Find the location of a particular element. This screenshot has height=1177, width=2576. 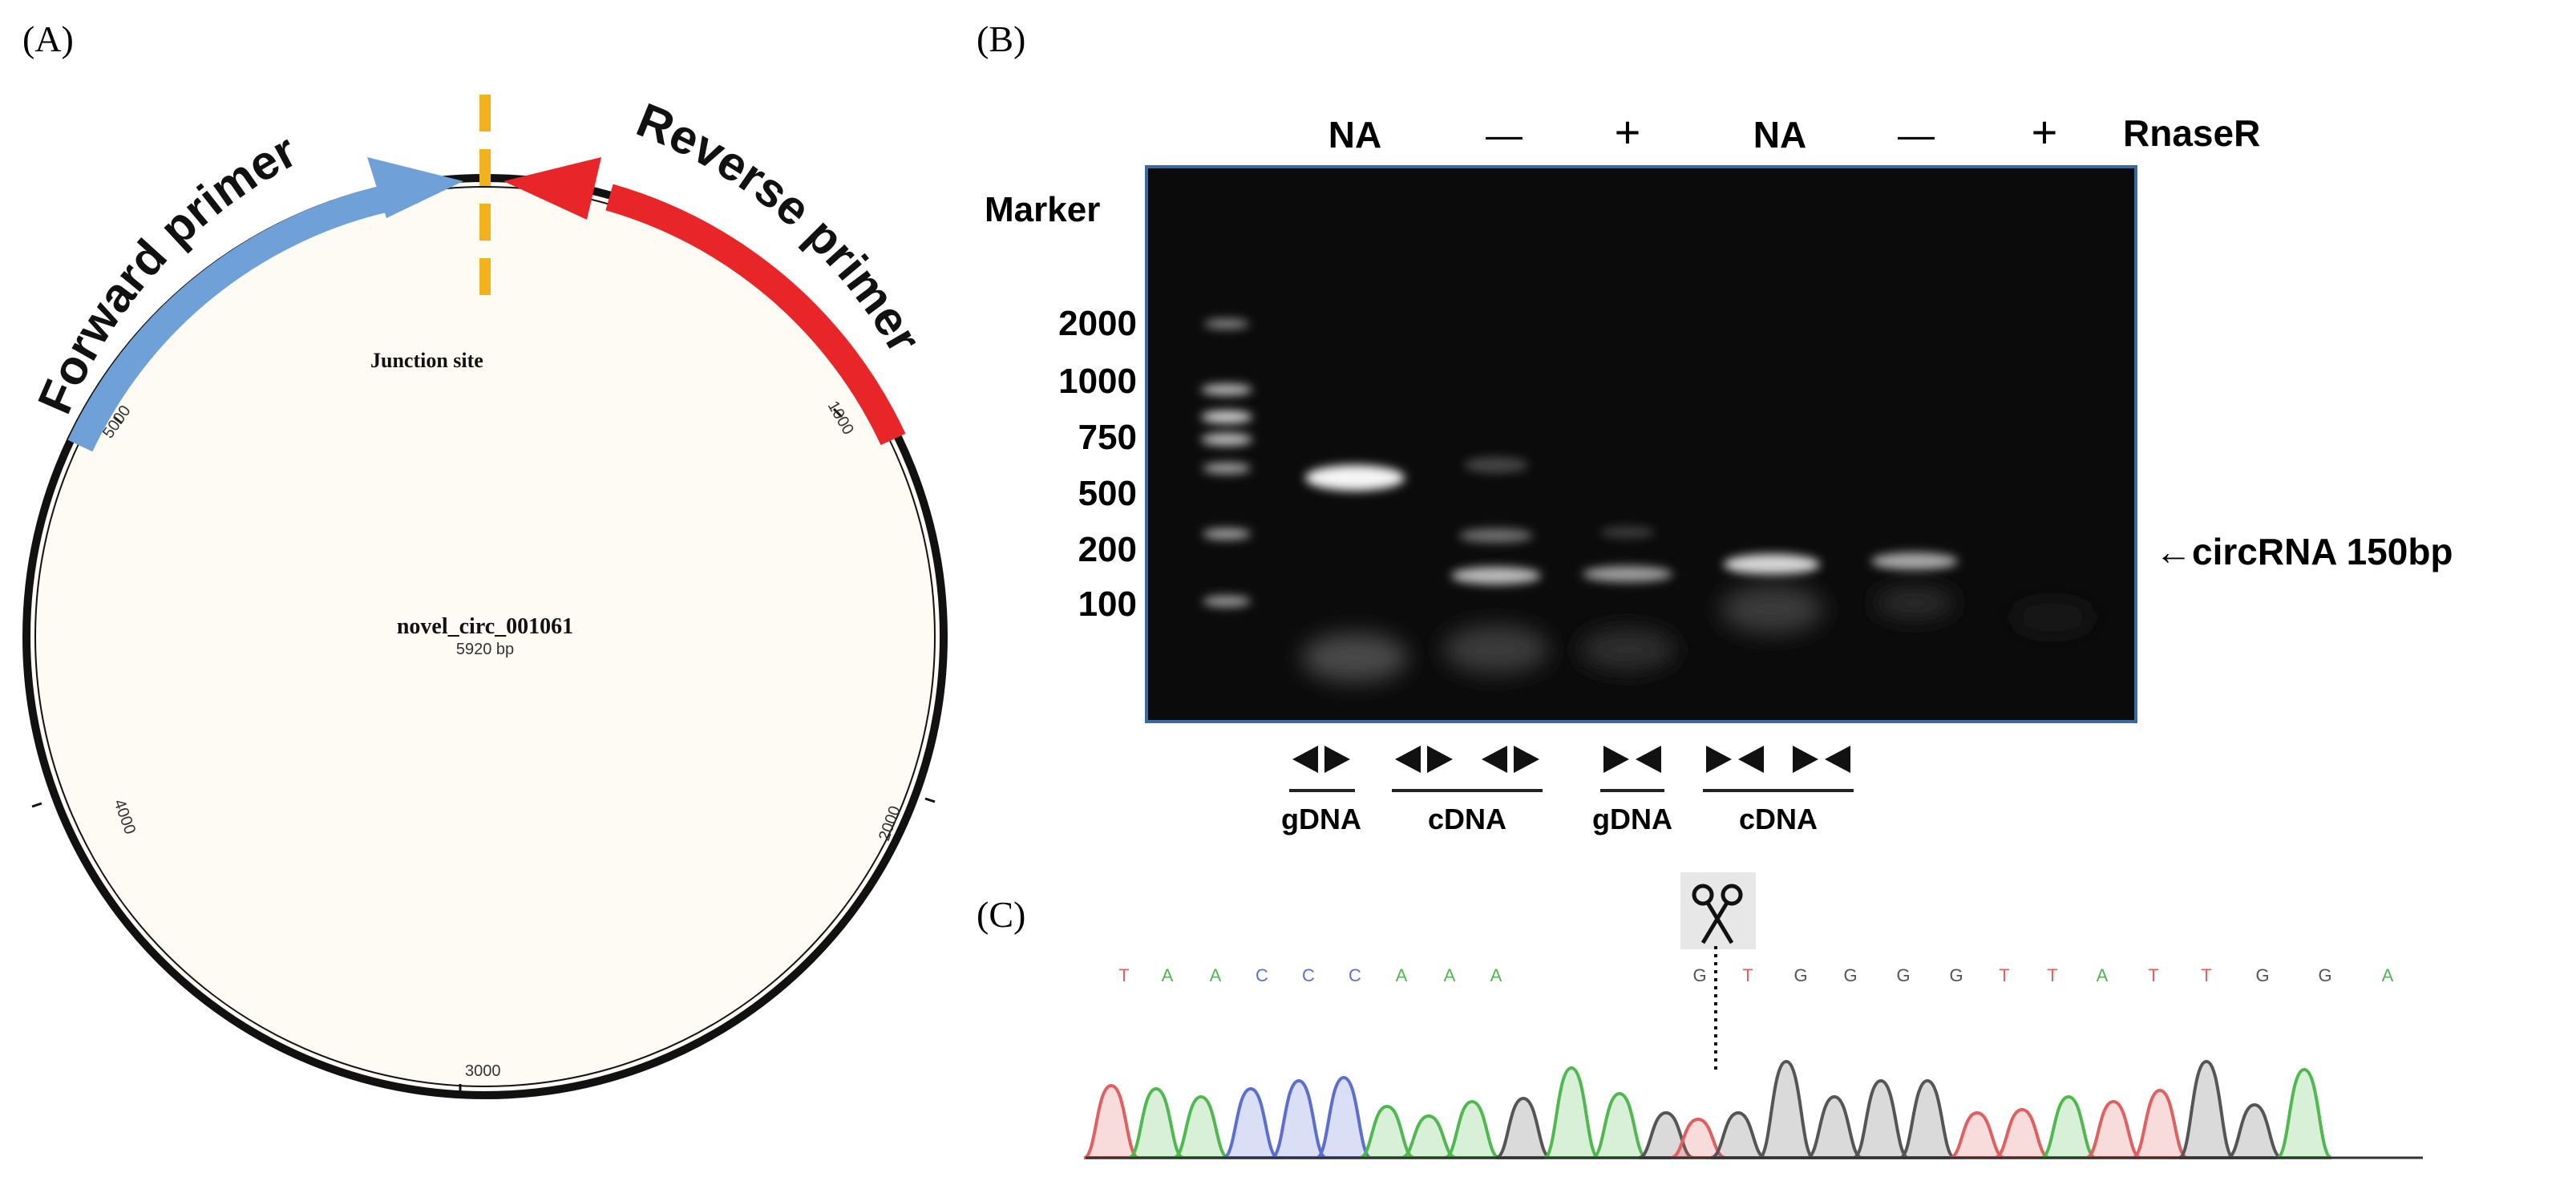

lane-header-2: — is located at coordinates (1504, 135).